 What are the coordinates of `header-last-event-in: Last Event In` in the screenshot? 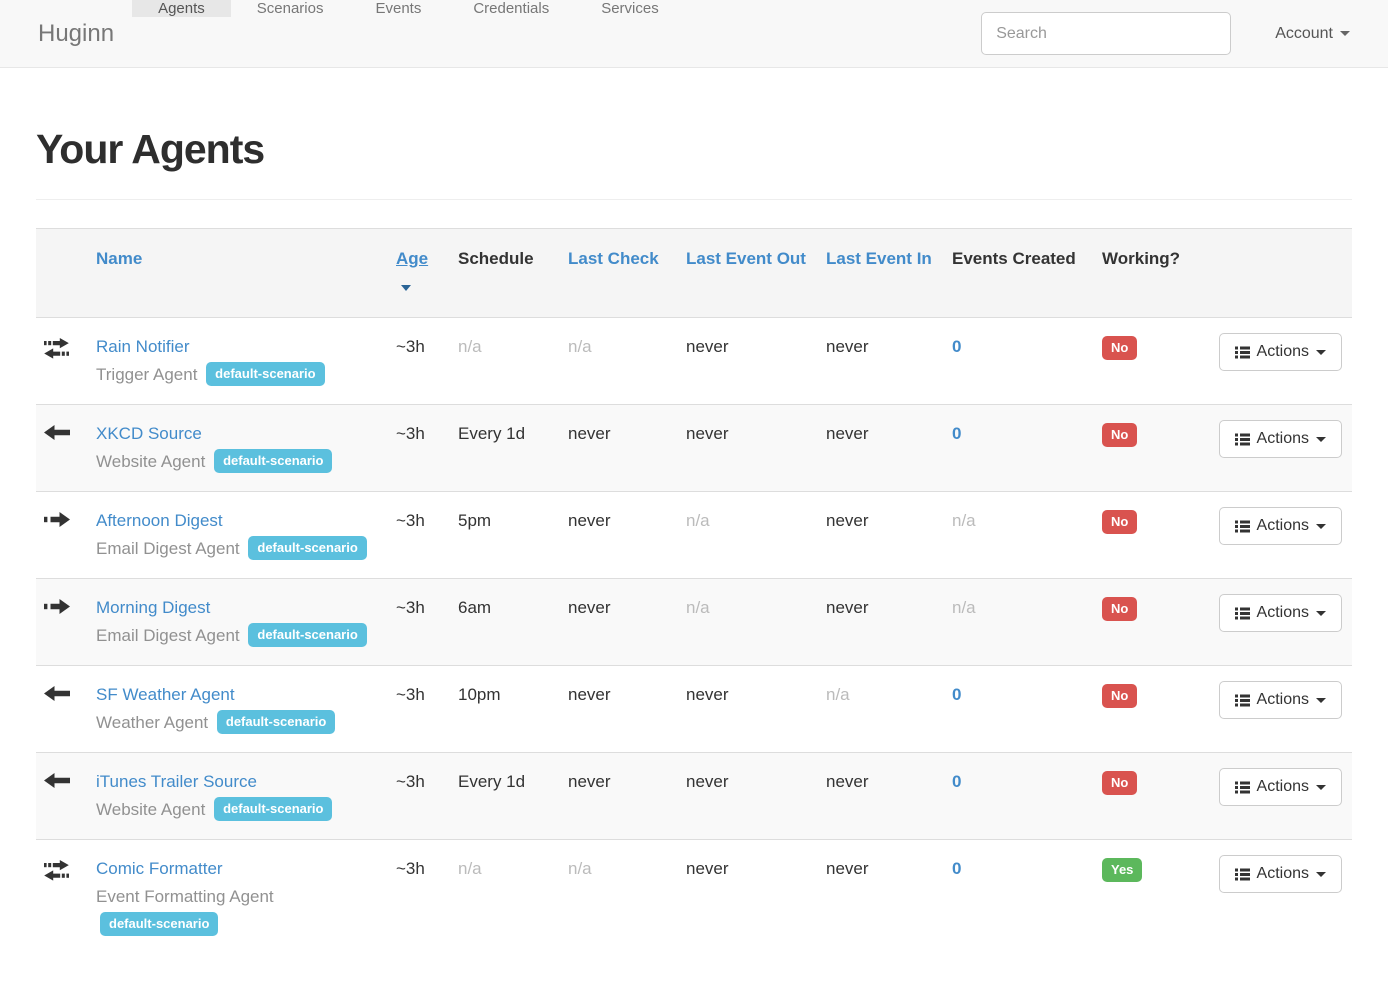 It's located at (879, 258).